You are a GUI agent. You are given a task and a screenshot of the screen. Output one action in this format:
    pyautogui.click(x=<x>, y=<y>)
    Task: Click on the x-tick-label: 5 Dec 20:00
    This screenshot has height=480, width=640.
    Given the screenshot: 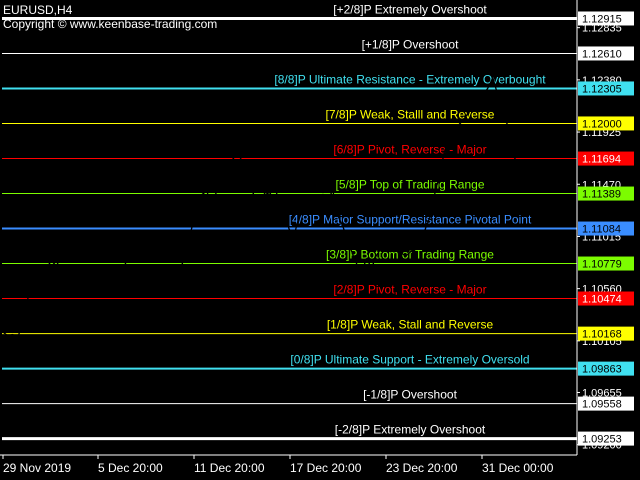 What is the action you would take?
    pyautogui.click(x=130, y=468)
    